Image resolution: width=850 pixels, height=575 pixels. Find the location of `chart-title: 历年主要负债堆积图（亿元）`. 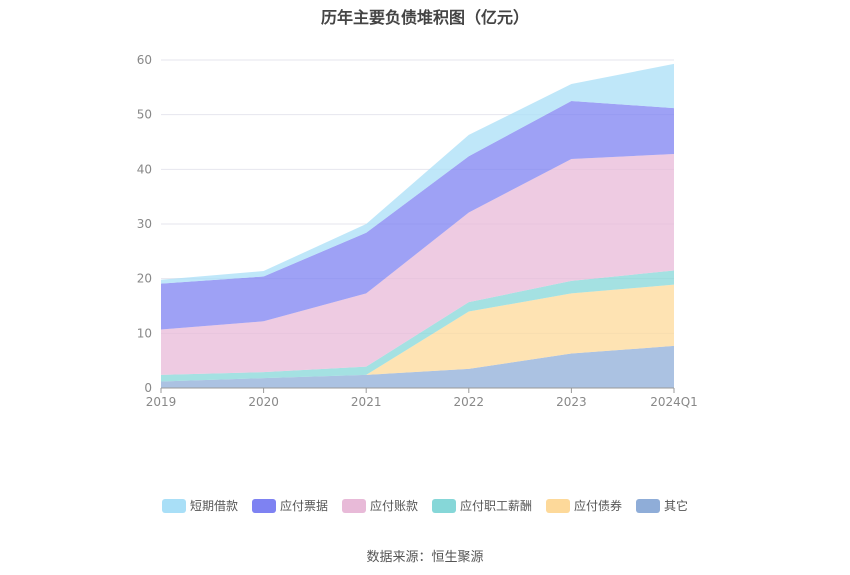

chart-title: 历年主要负债堆积图（亿元） is located at coordinates (424, 17).